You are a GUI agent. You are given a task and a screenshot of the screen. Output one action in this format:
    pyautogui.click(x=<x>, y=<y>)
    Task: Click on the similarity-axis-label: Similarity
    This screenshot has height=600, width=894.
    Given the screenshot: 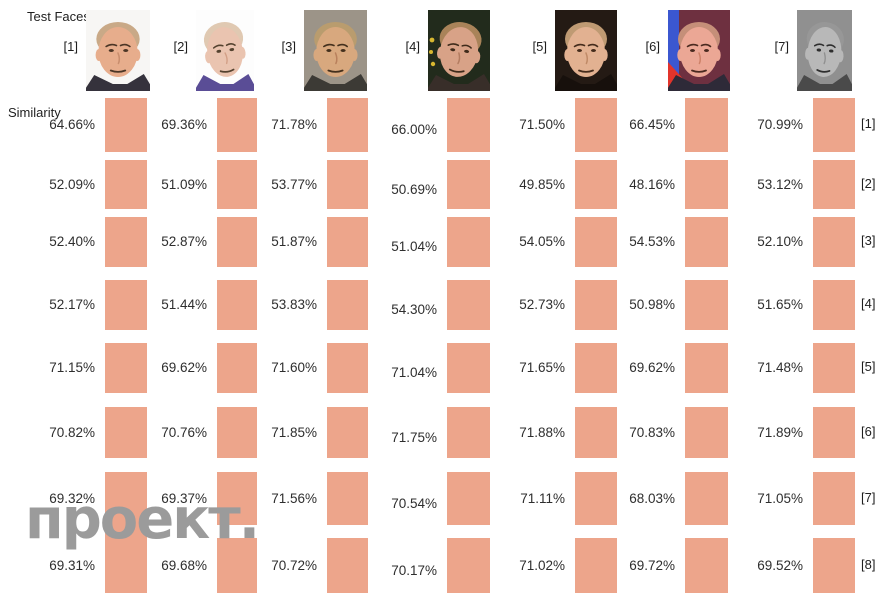 What is the action you would take?
    pyautogui.click(x=34, y=112)
    